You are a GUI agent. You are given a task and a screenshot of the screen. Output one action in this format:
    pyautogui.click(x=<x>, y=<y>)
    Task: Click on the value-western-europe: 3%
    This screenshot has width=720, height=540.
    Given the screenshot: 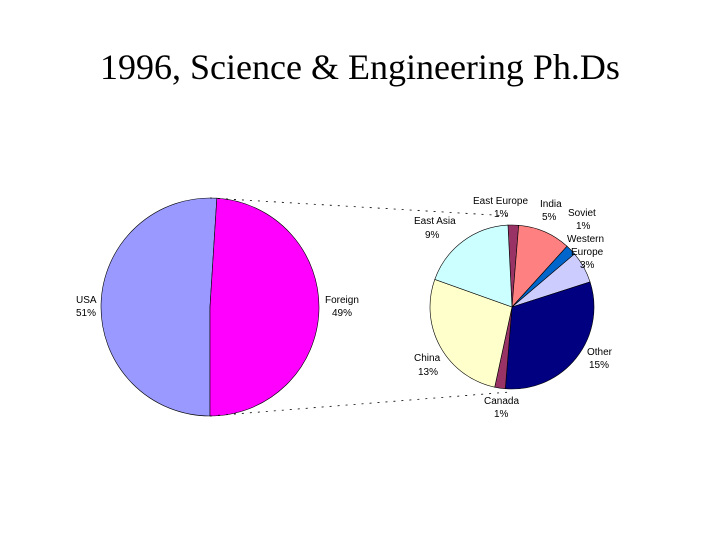 What is the action you would take?
    pyautogui.click(x=587, y=265)
    